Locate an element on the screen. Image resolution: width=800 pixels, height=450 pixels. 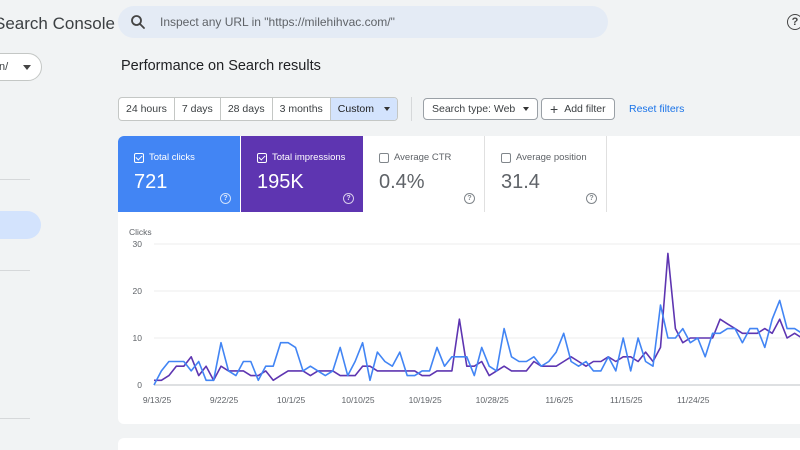
chart-x-tick-label: 10/10/25 is located at coordinates (358, 400).